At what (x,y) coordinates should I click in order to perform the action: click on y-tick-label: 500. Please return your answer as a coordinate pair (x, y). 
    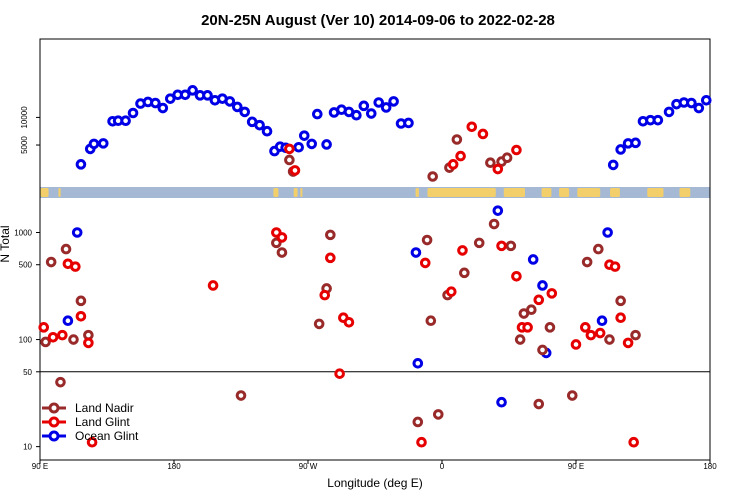
    Looking at the image, I should click on (26, 265).